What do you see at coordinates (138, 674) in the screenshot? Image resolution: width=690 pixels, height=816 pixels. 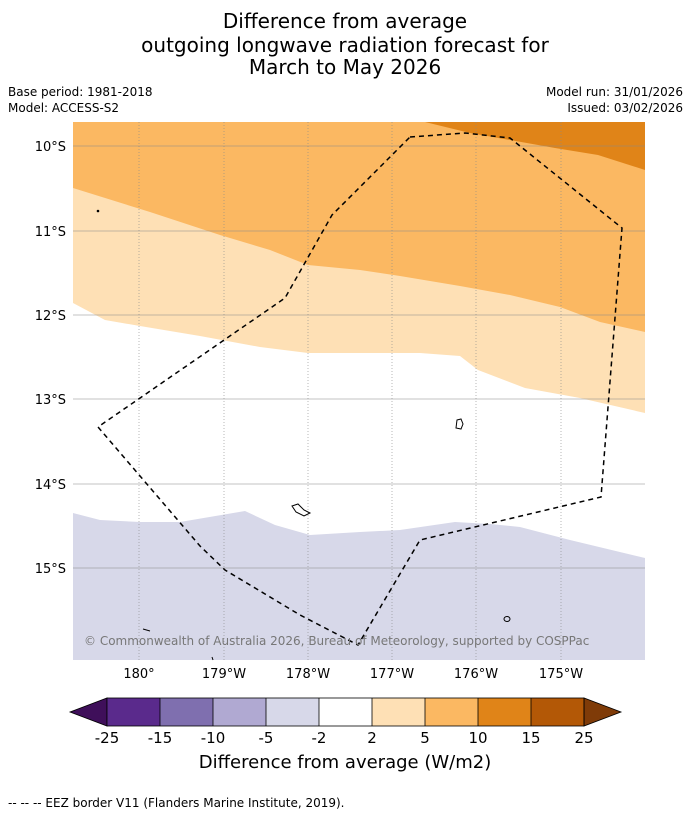 I see `lon-label: 180°` at bounding box center [138, 674].